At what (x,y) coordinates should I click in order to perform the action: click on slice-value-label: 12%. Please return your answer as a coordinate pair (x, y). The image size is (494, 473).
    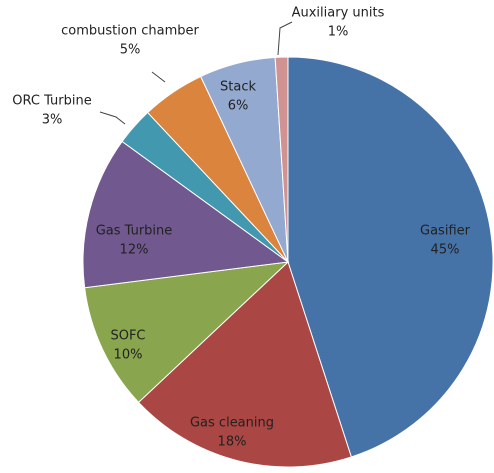
    Looking at the image, I should click on (134, 250).